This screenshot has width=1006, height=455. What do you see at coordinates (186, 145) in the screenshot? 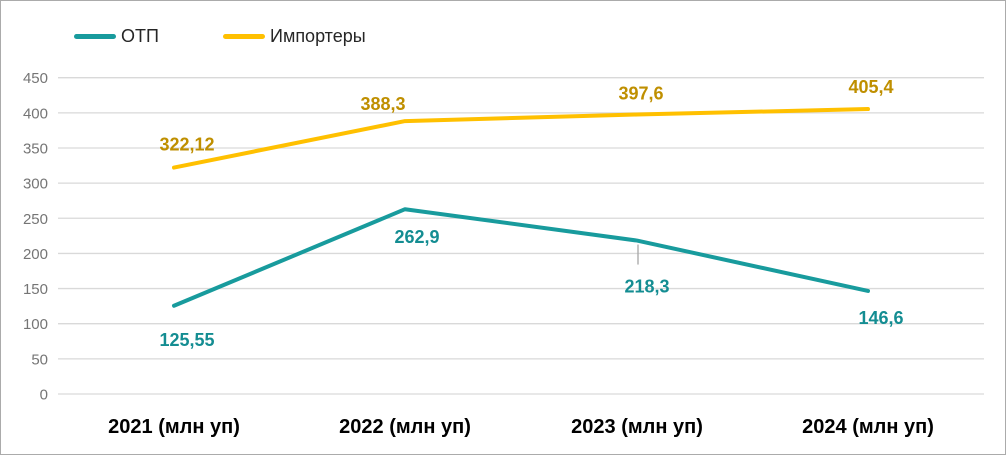
I see `data-label: 322,12` at bounding box center [186, 145].